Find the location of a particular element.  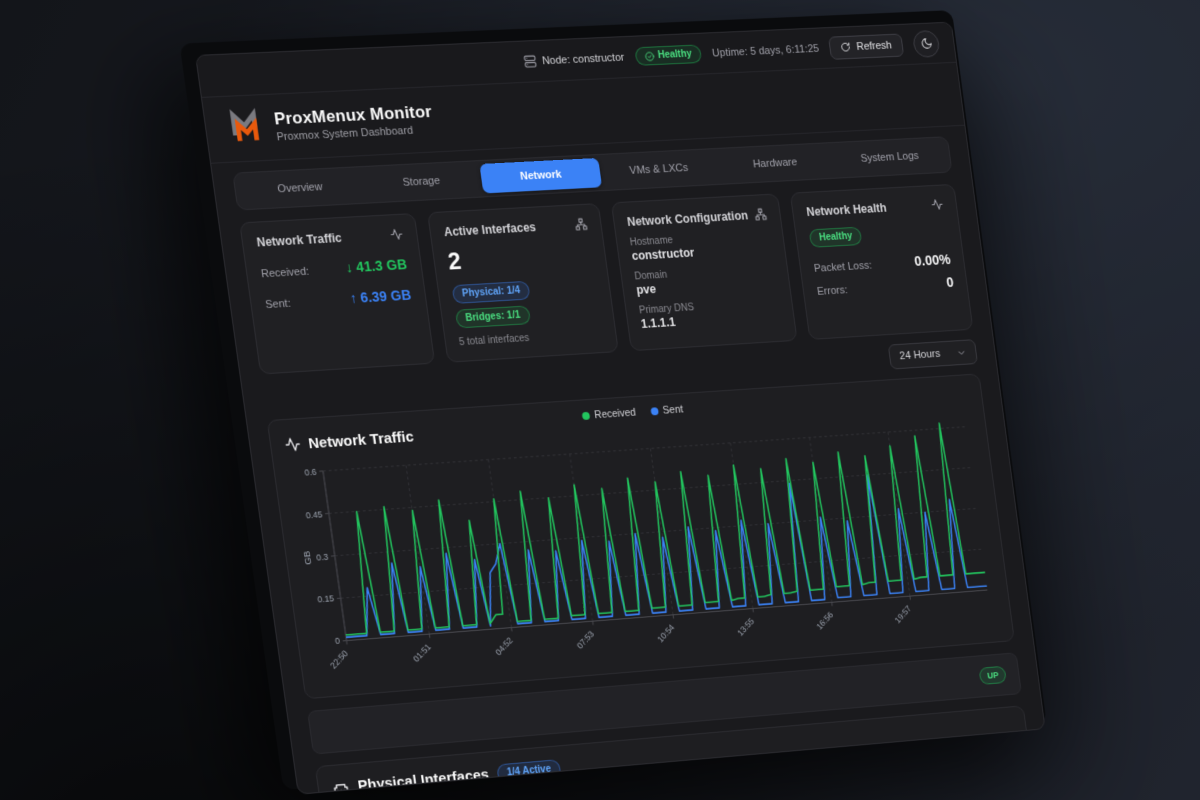

tab-hardware: Hardware is located at coordinates (775, 163).